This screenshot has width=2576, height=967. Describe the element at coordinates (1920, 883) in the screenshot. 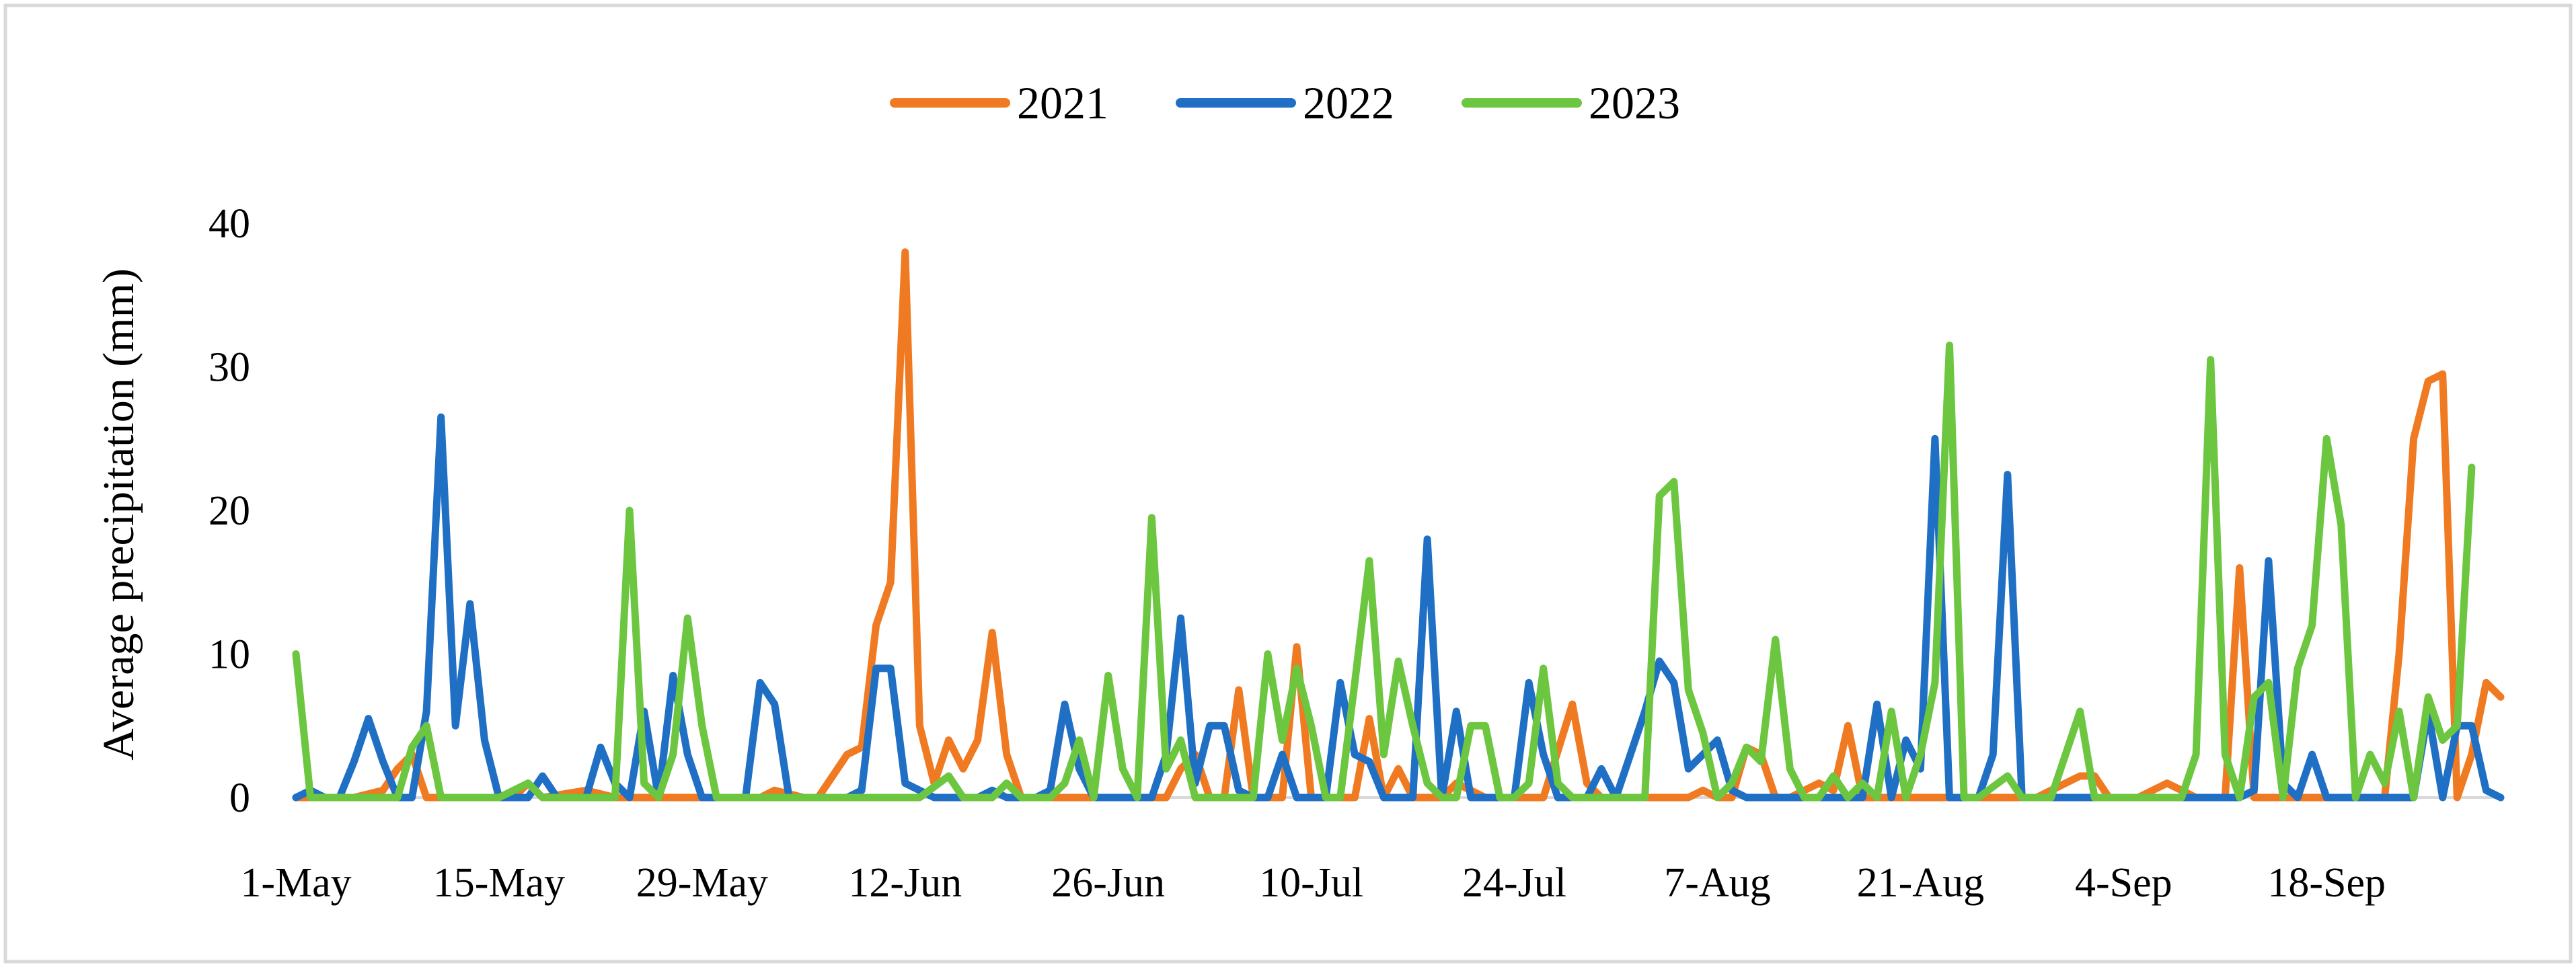

I see `x-tick-label-8: 21-Aug` at that location.